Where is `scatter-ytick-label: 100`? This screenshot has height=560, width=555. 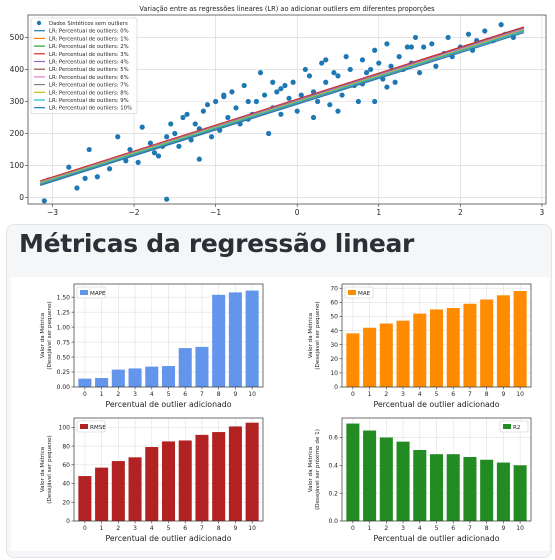
scatter-ytick-label: 100 is located at coordinates (17, 165).